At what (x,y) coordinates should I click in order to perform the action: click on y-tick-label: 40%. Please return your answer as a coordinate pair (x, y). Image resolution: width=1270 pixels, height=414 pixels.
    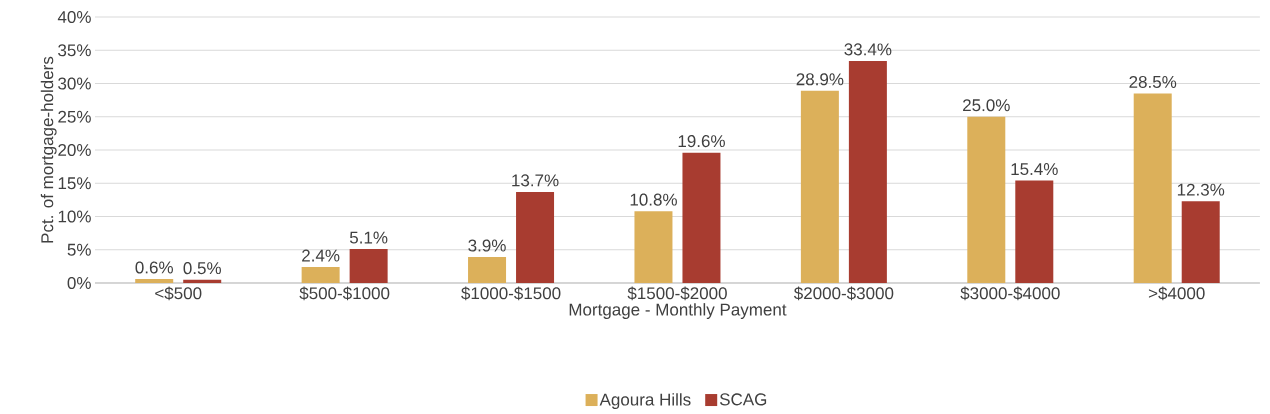
    Looking at the image, I should click on (74, 17).